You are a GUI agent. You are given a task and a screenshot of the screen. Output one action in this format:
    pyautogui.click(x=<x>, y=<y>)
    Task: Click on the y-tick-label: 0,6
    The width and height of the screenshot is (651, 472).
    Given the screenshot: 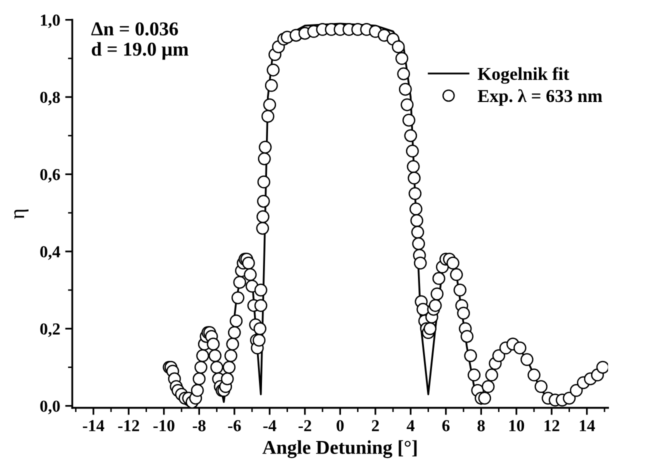 What is the action you would take?
    pyautogui.click(x=50, y=175)
    